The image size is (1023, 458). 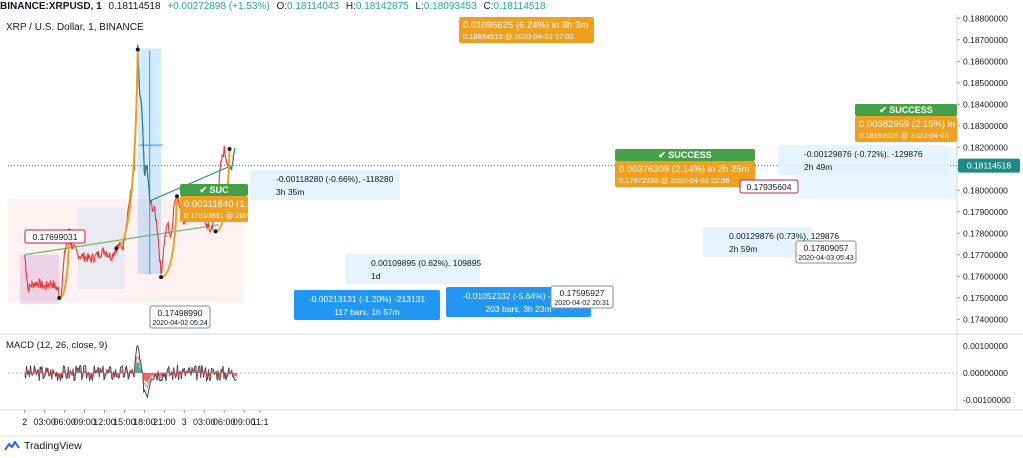 What do you see at coordinates (419, 6) in the screenshot?
I see `low-label: L:` at bounding box center [419, 6].